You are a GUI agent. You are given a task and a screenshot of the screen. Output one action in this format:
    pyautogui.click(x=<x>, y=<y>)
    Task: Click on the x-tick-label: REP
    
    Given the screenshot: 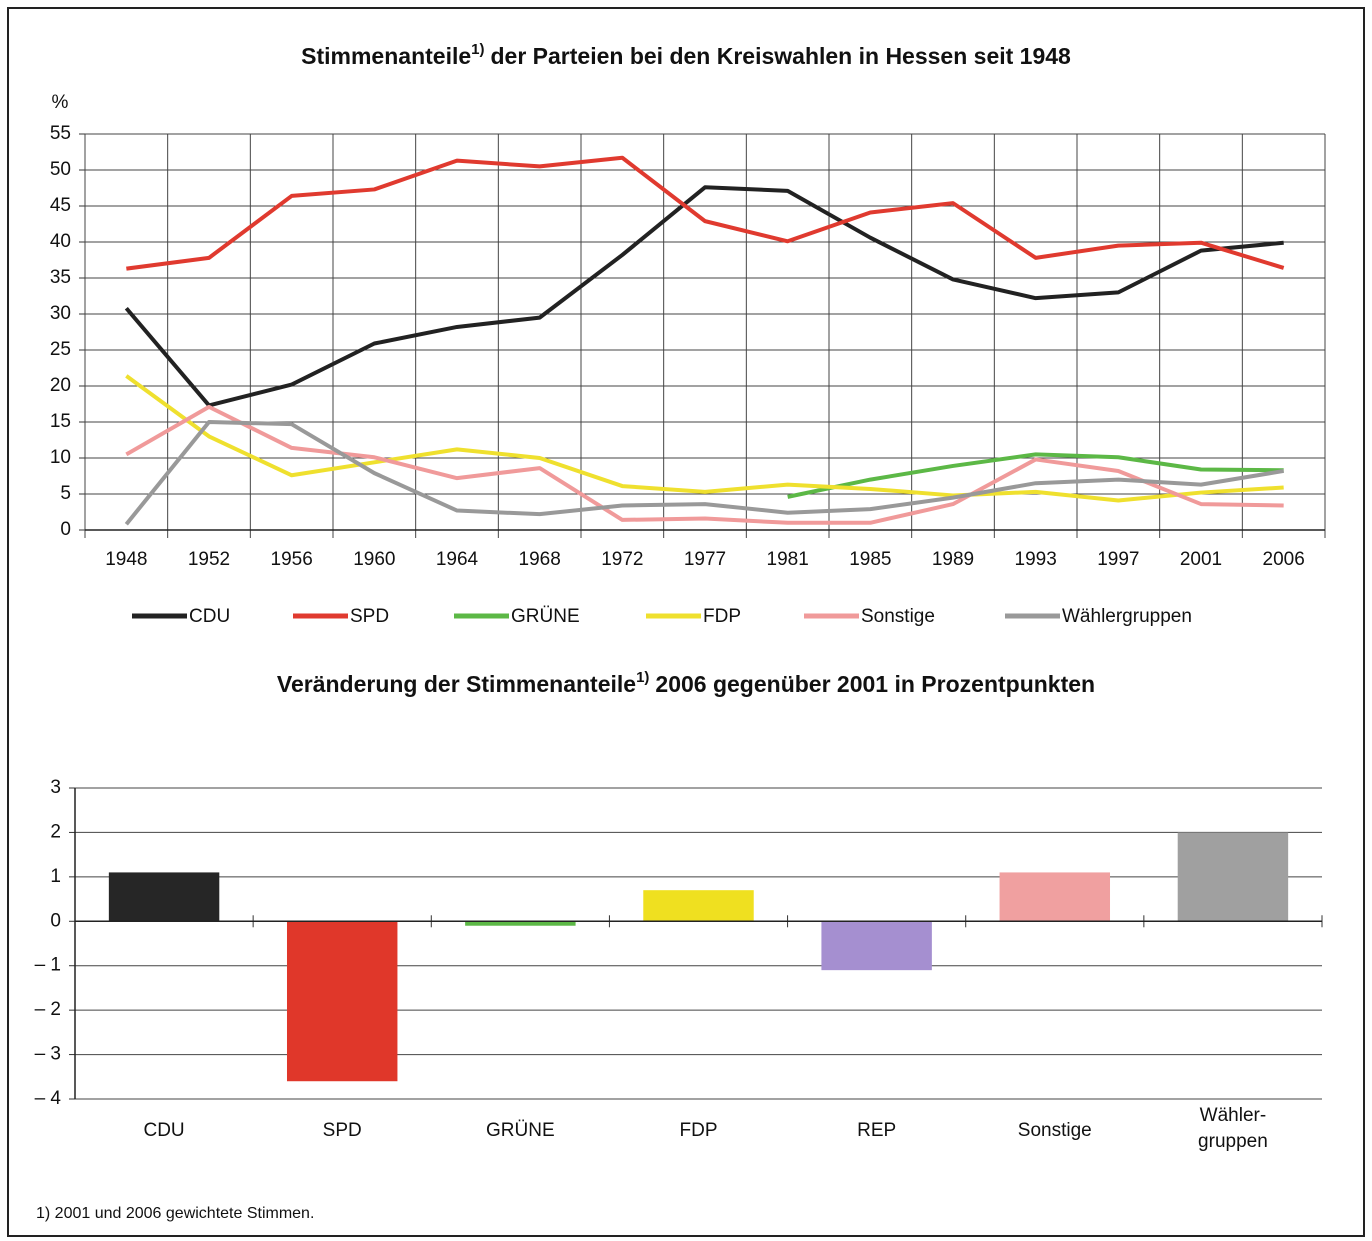 What is the action you would take?
    pyautogui.click(x=876, y=1130)
    